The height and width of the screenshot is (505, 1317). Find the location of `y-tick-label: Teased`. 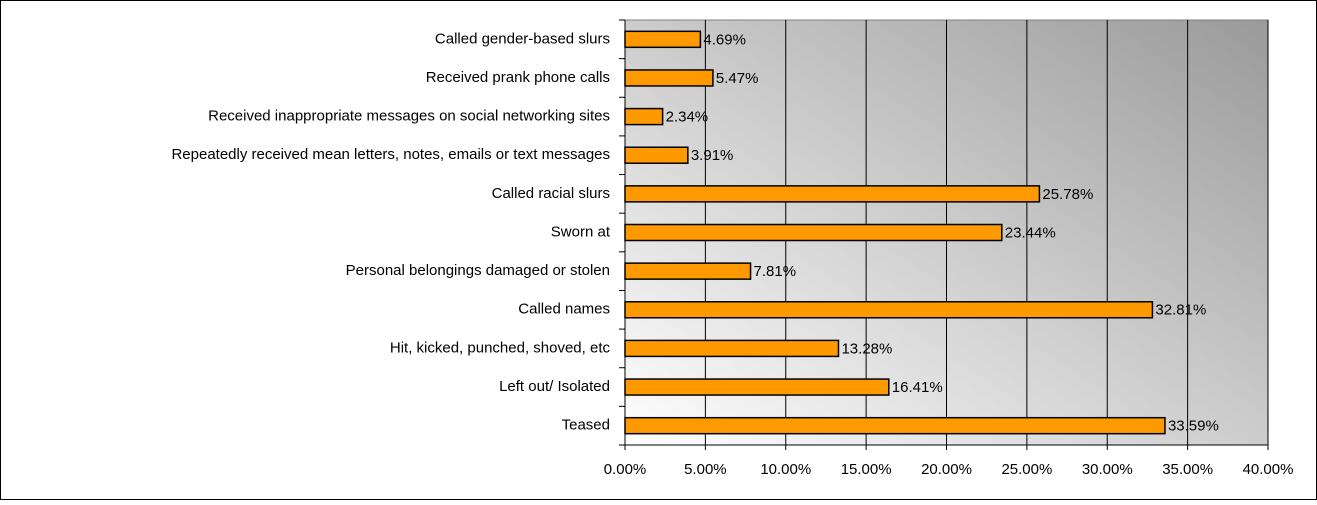

y-tick-label: Teased is located at coordinates (586, 425).